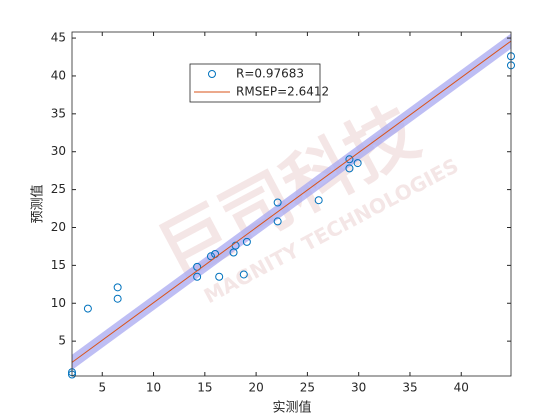 Image resolution: width=560 pixels, height=420 pixels. Describe the element at coordinates (358, 388) in the screenshot. I see `x-tick-label: 30` at that location.